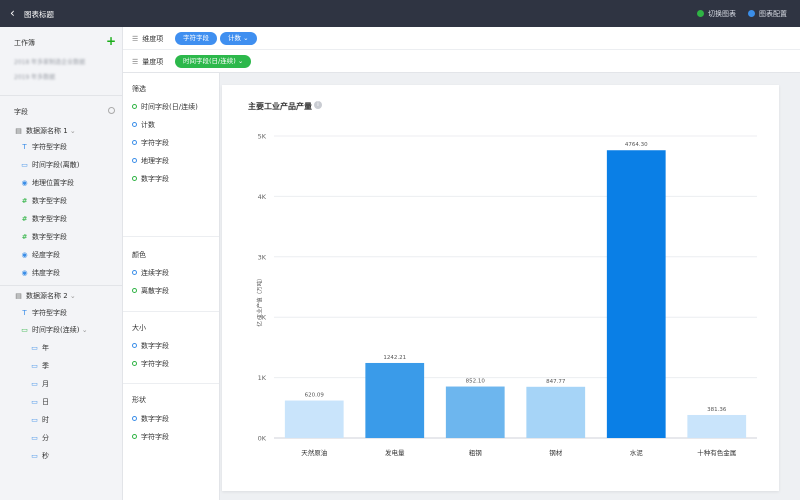 This screenshot has width=800, height=500. I want to click on dimension-pill-count: 计数 ⌄, so click(238, 38).